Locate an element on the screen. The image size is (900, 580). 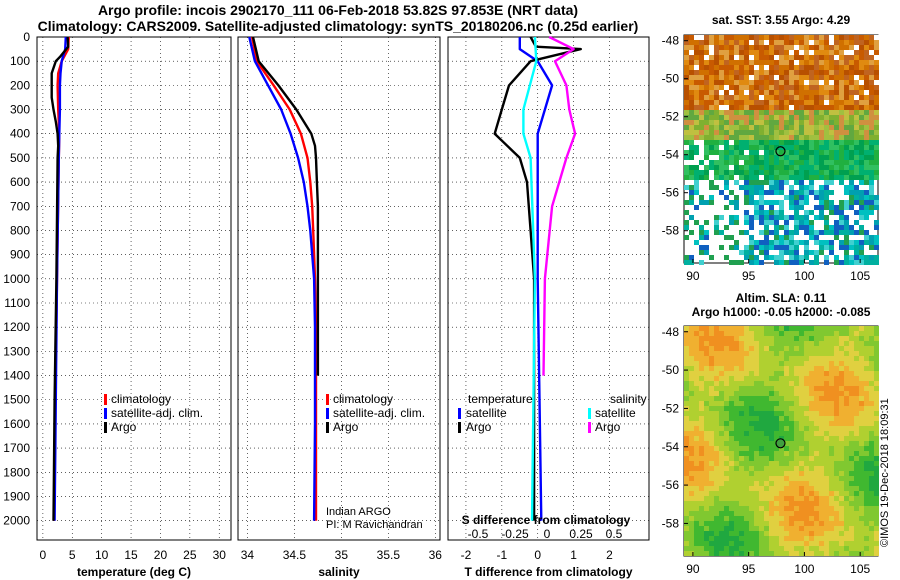
tdiff-legend-swatch is located at coordinates (459, 427).